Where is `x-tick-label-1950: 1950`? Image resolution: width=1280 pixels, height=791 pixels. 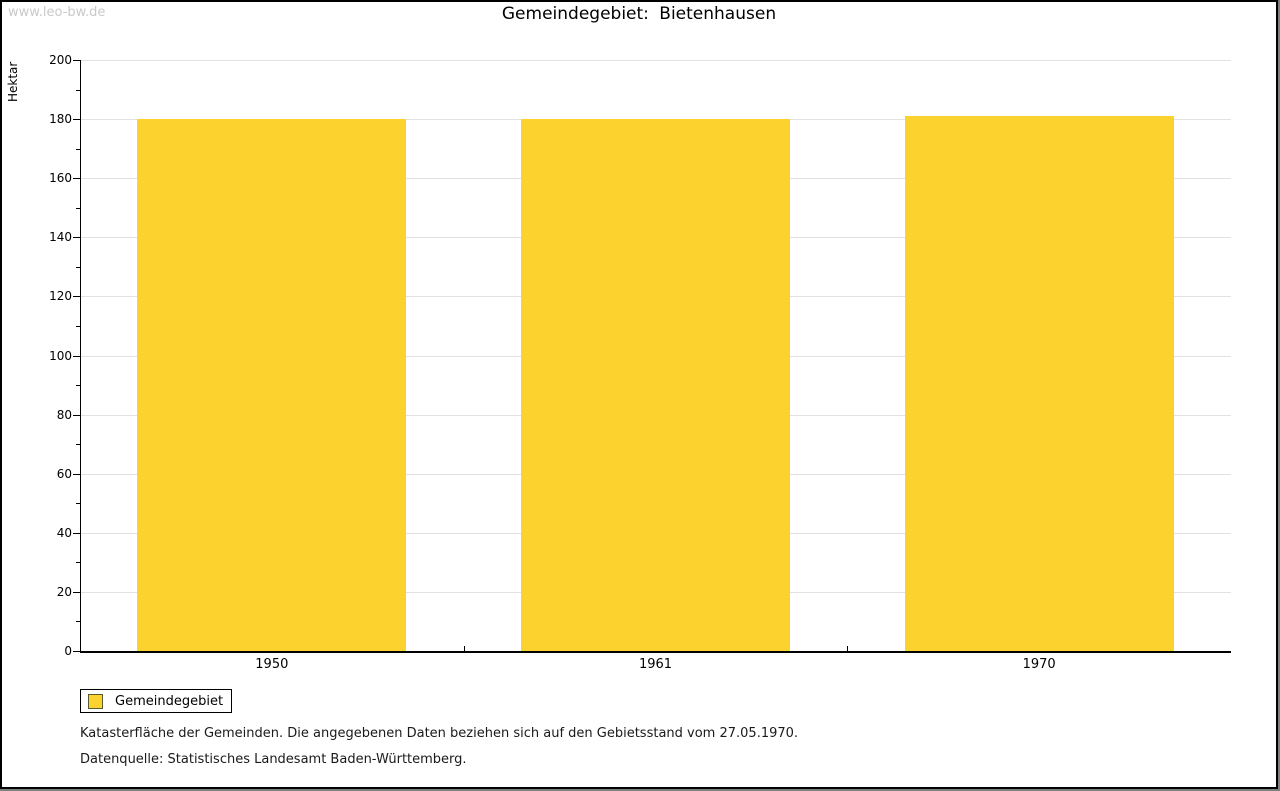 x-tick-label-1950: 1950 is located at coordinates (272, 664).